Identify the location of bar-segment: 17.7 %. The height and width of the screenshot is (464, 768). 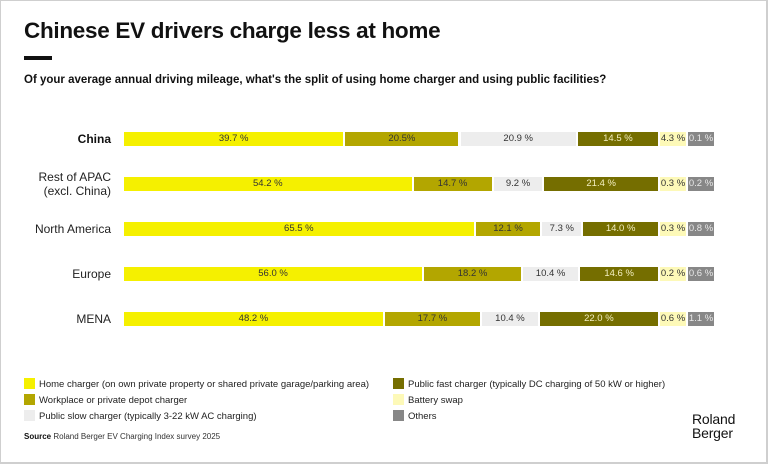
(432, 319).